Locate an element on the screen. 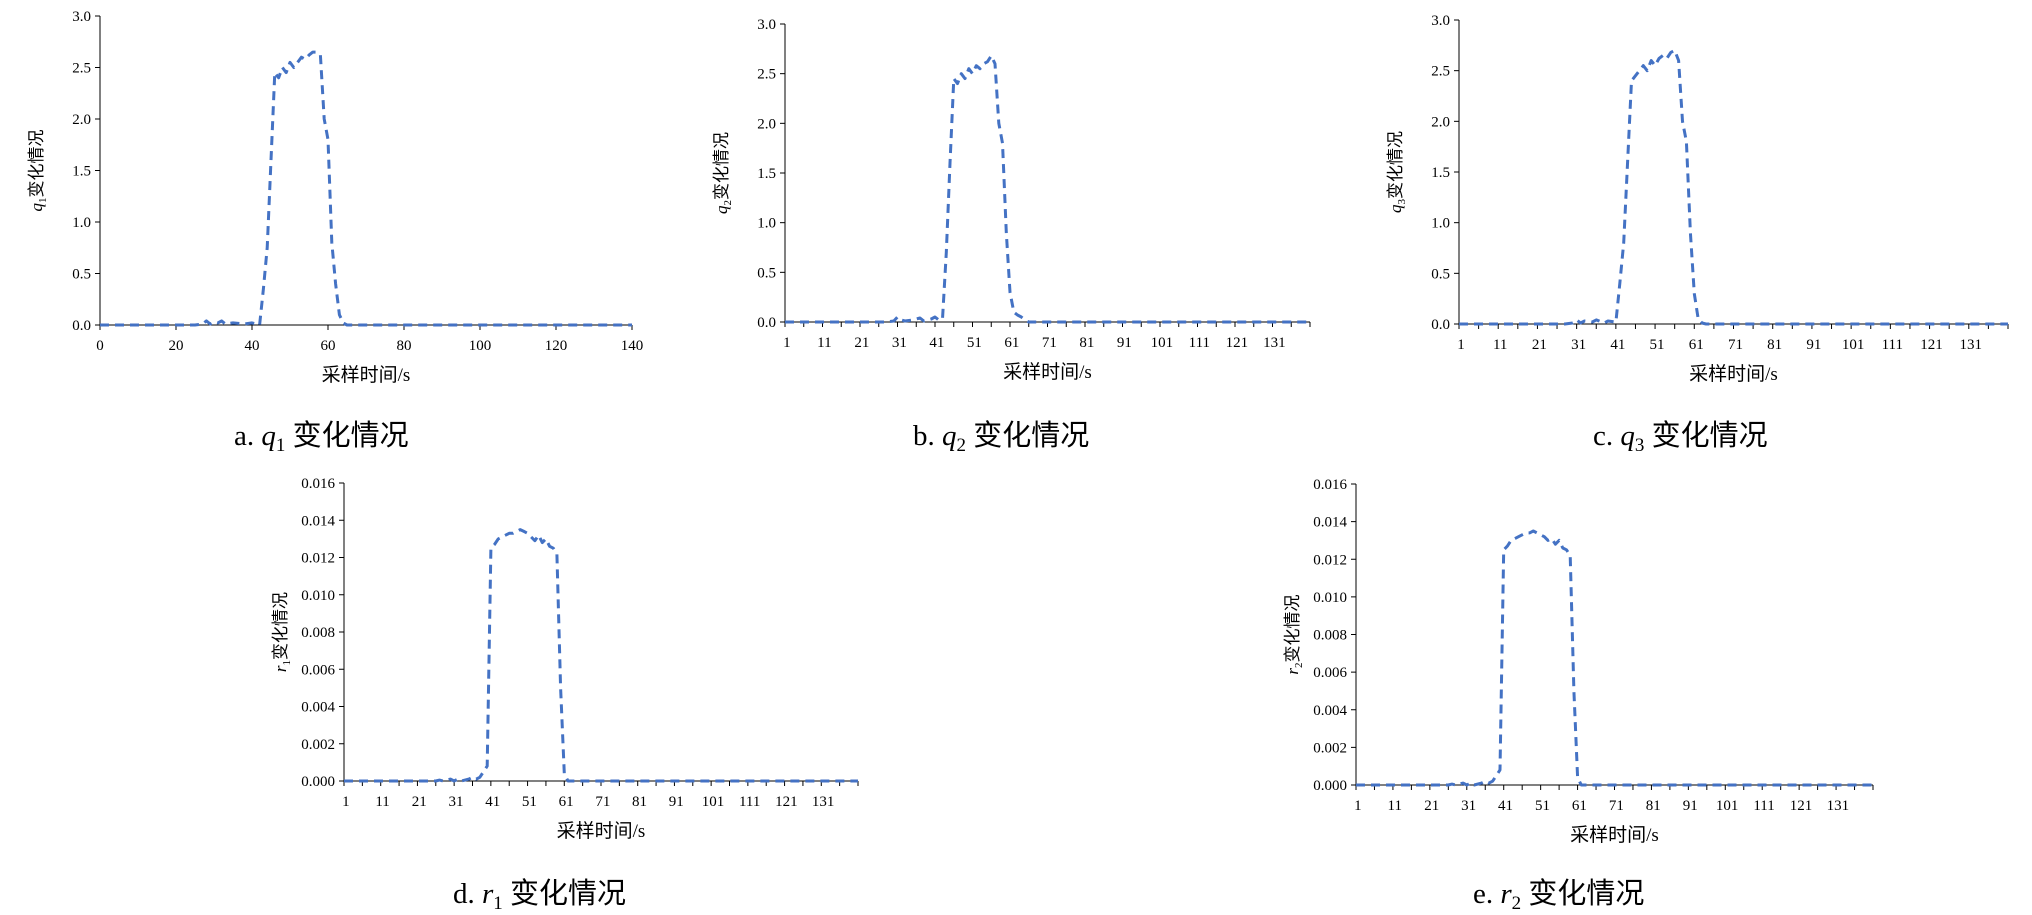 The image size is (2032, 915). x-tick-label-b: 121 is located at coordinates (1237, 343).